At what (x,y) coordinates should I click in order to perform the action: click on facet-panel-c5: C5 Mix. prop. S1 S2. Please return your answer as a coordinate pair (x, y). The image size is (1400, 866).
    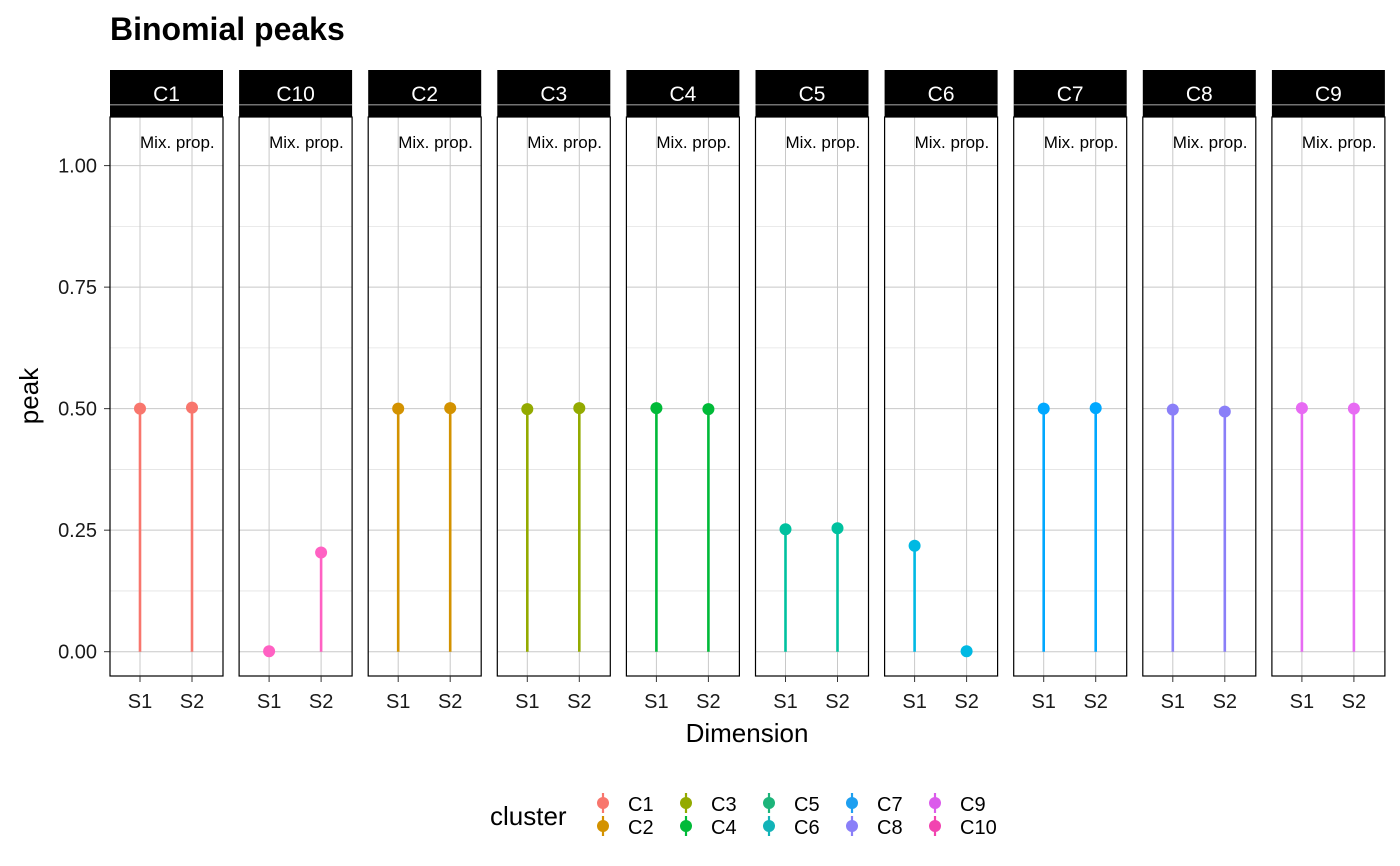
    Looking at the image, I should click on (812, 391).